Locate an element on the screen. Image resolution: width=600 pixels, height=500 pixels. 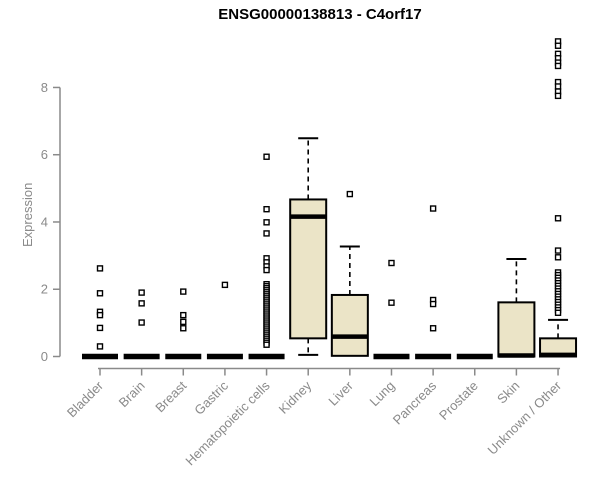
chart-title: ENSG00000138813 - C4orf17 is located at coordinates (320, 14).